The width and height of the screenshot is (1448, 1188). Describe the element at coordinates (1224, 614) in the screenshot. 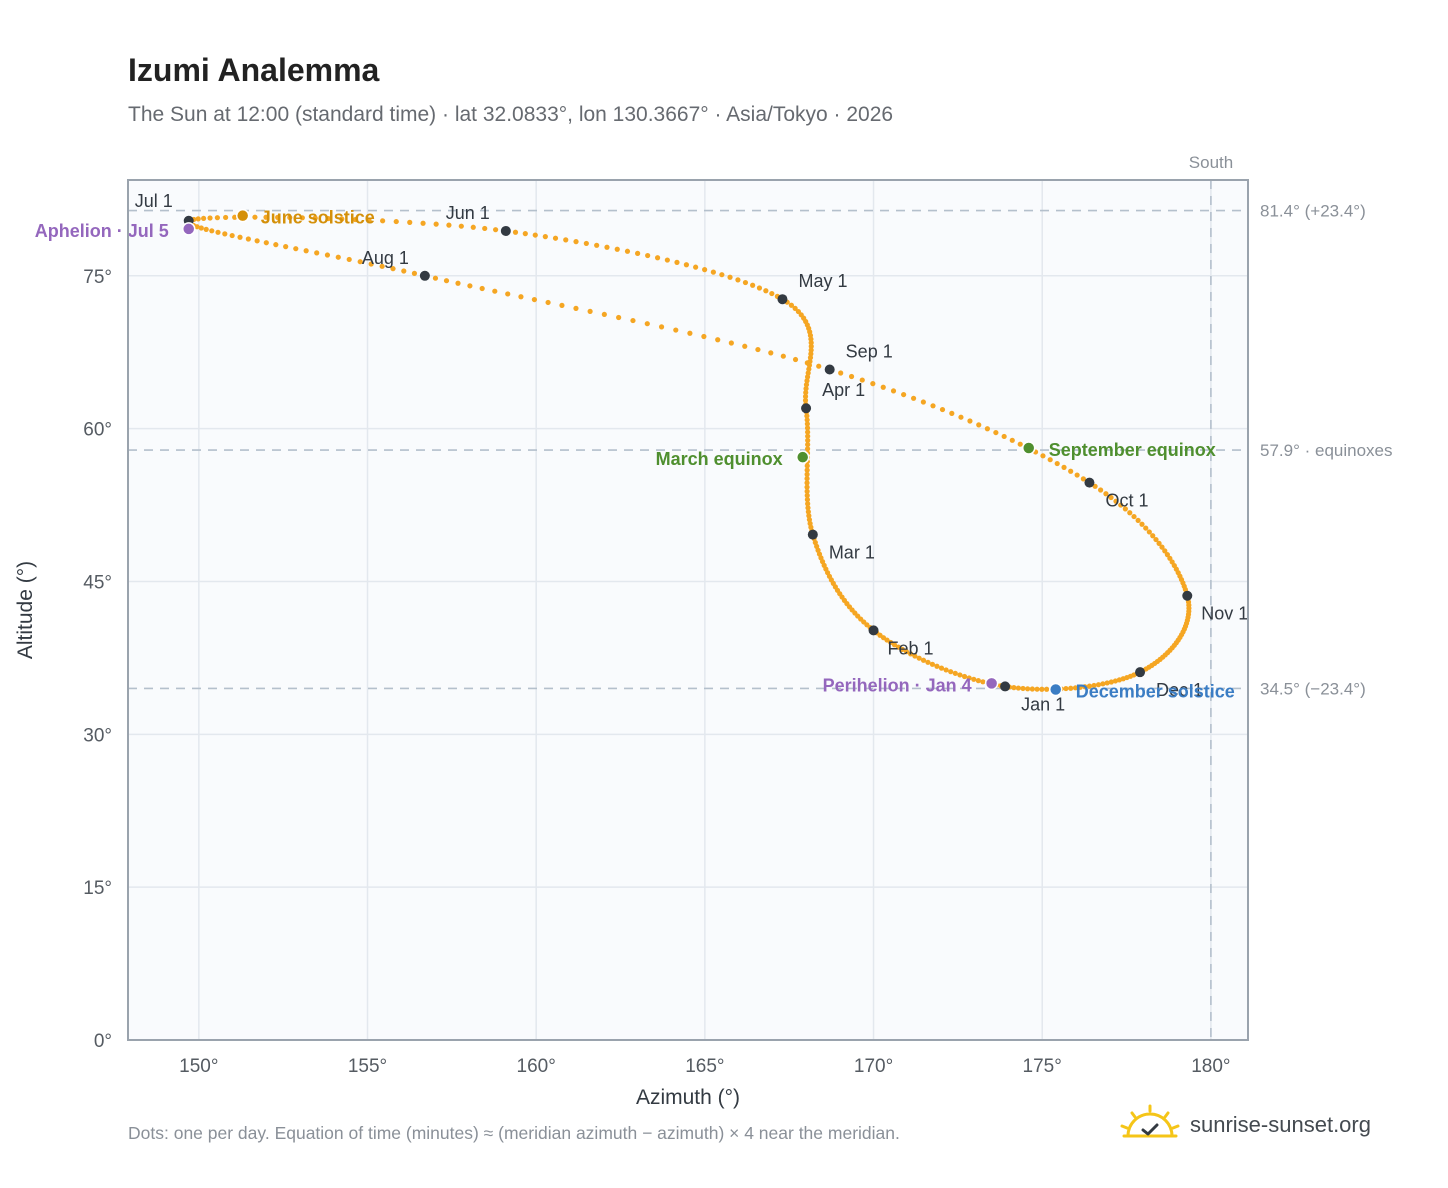

I see `month-marker-label: Nov 1` at that location.